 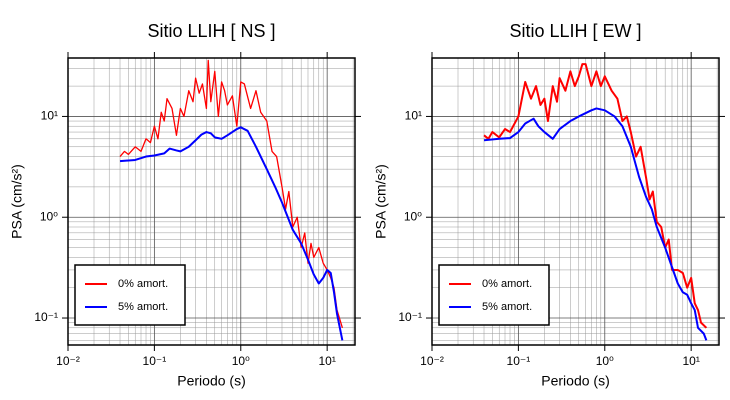 I want to click on chart-title: Sitio LLIH [ NS ], so click(x=211, y=31).